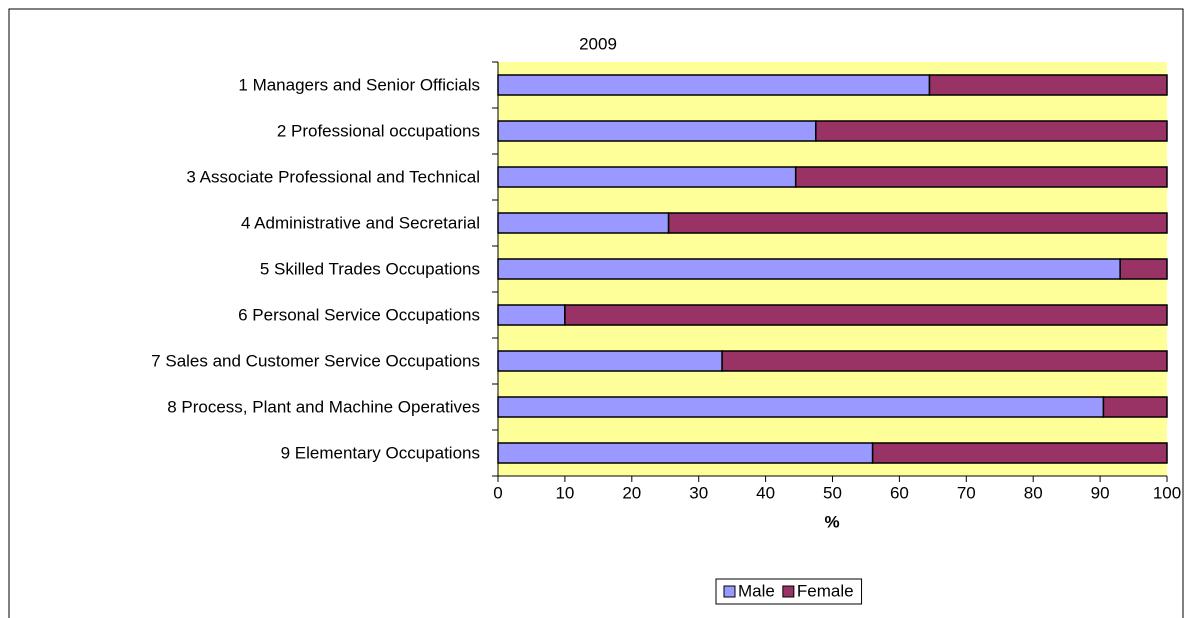 The height and width of the screenshot is (618, 1187). I want to click on y-tick-label: 5 Skilled Trades Occupations, so click(370, 268).